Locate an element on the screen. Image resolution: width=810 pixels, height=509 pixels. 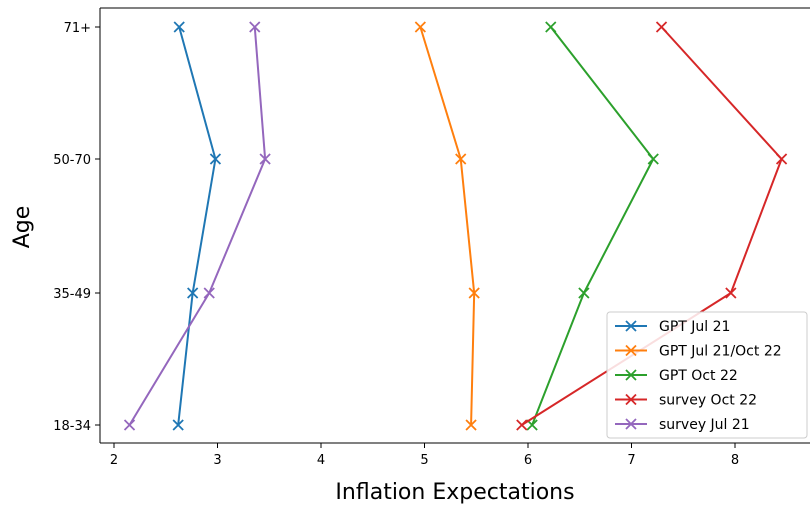
x-axis-title: Inflation Expectations is located at coordinates (454, 492).